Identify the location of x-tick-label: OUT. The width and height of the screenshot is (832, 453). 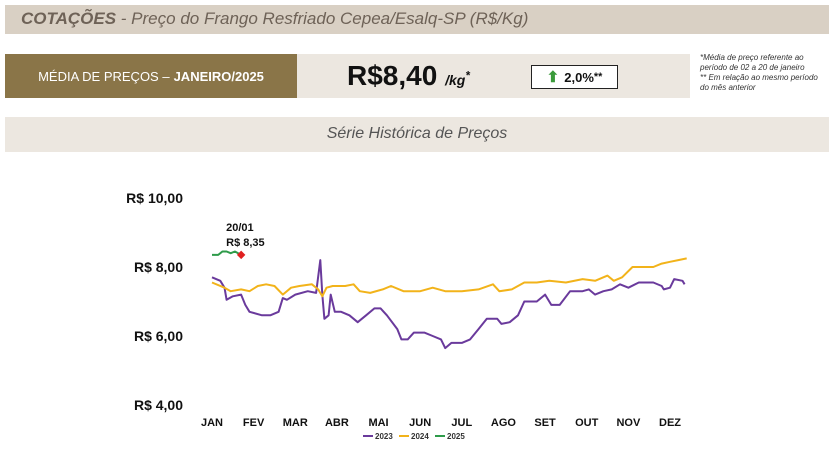
(587, 423).